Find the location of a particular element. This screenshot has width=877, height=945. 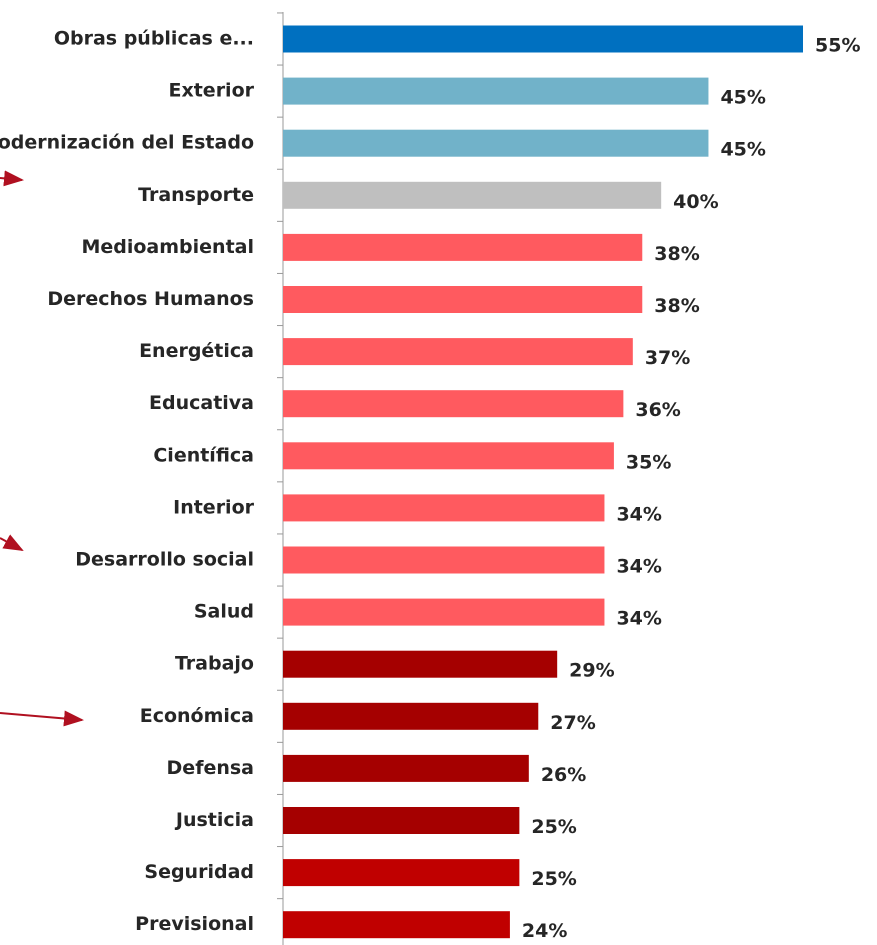

value-label: 36% is located at coordinates (657, 410).